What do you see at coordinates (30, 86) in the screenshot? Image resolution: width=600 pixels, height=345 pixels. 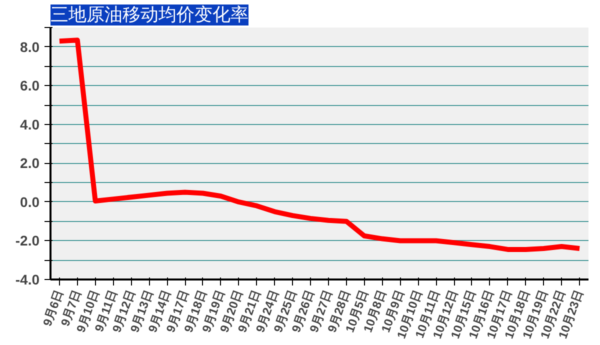 I see `y-tick-label: 6.0` at bounding box center [30, 86].